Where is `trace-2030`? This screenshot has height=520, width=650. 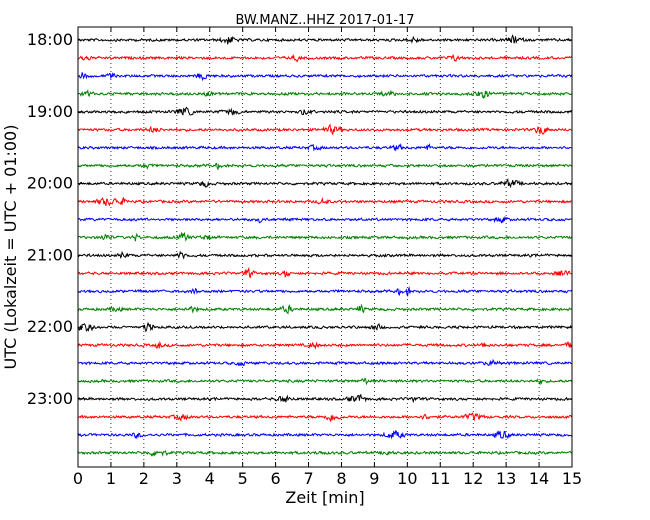 trace-2030 is located at coordinates (324, 219).